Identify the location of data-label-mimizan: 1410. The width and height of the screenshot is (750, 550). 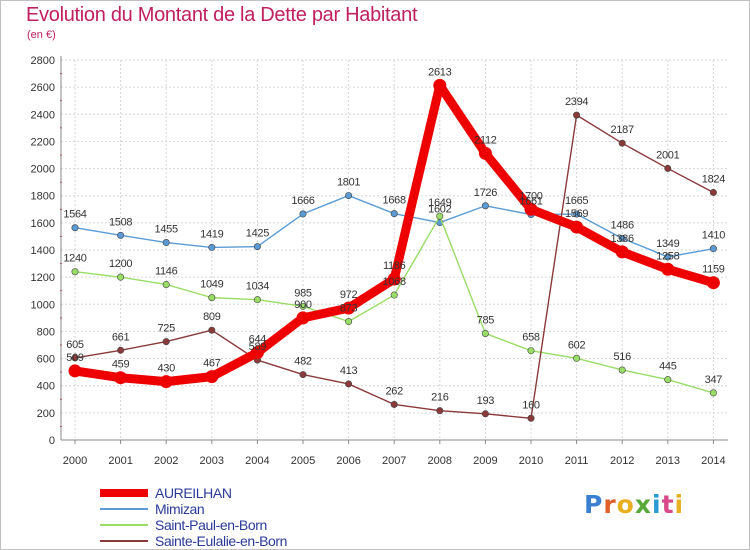
(713, 236).